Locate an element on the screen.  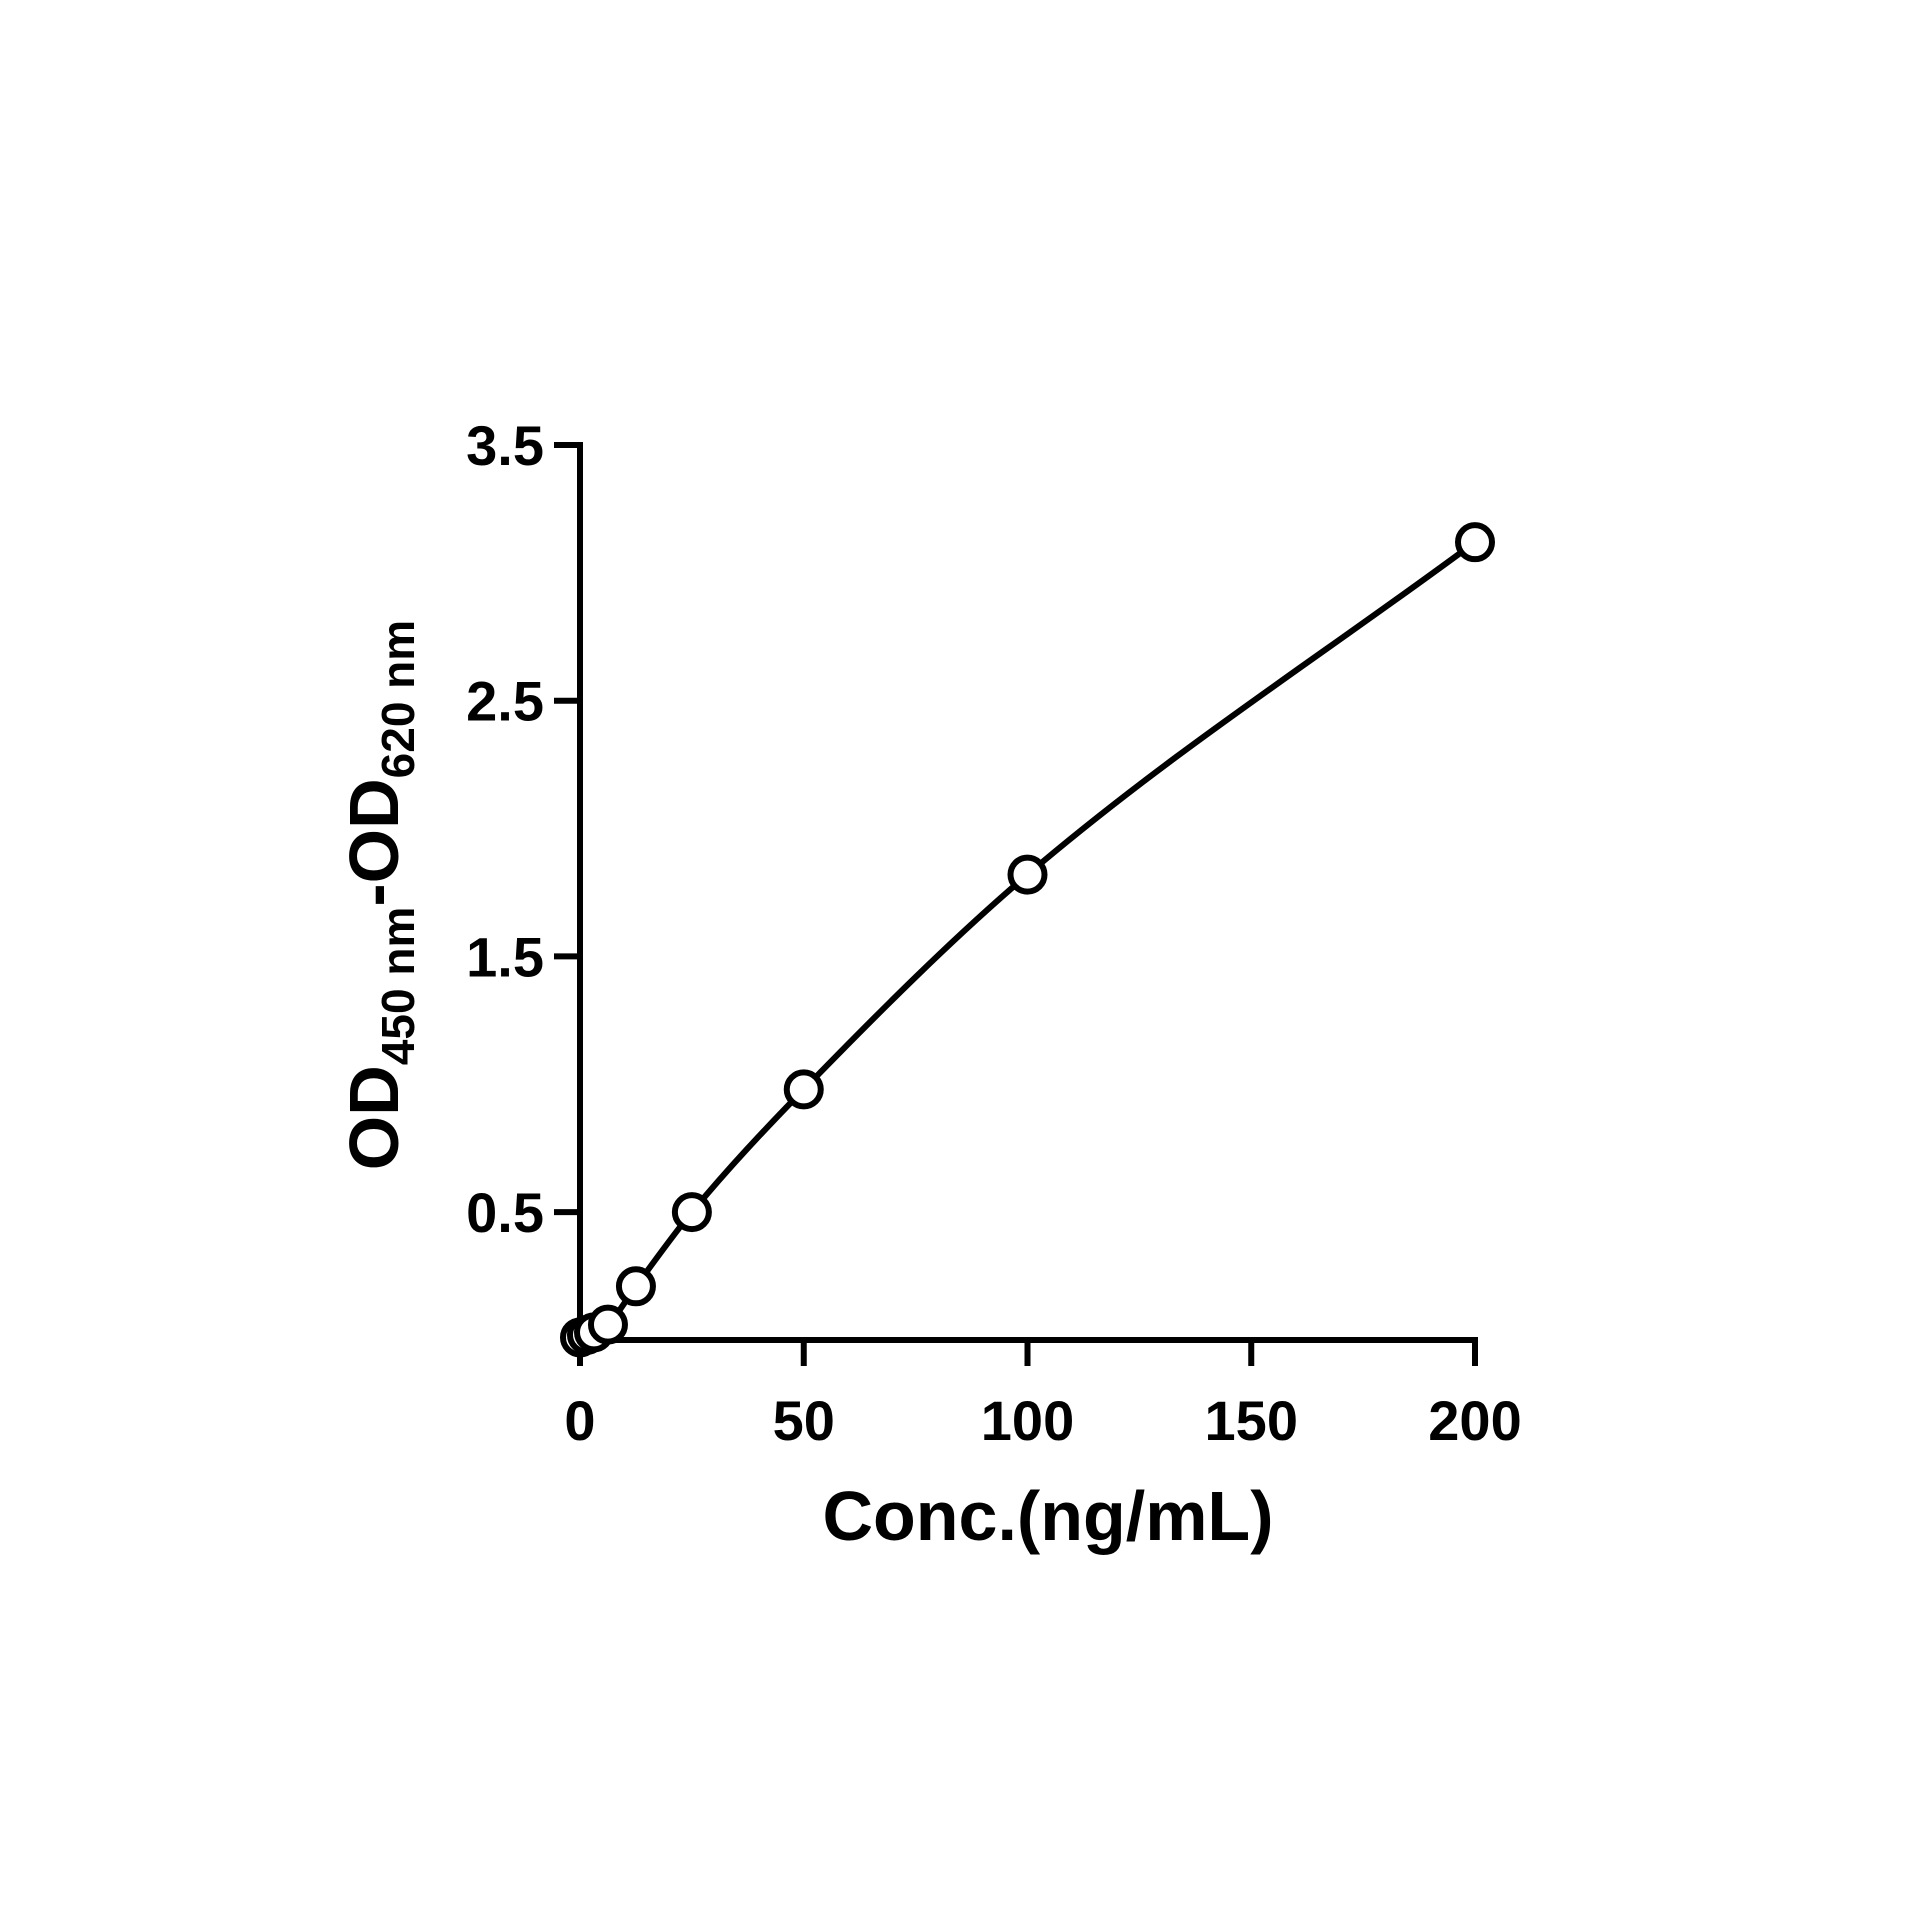
x-tick-label: 150 is located at coordinates (1251, 1420).